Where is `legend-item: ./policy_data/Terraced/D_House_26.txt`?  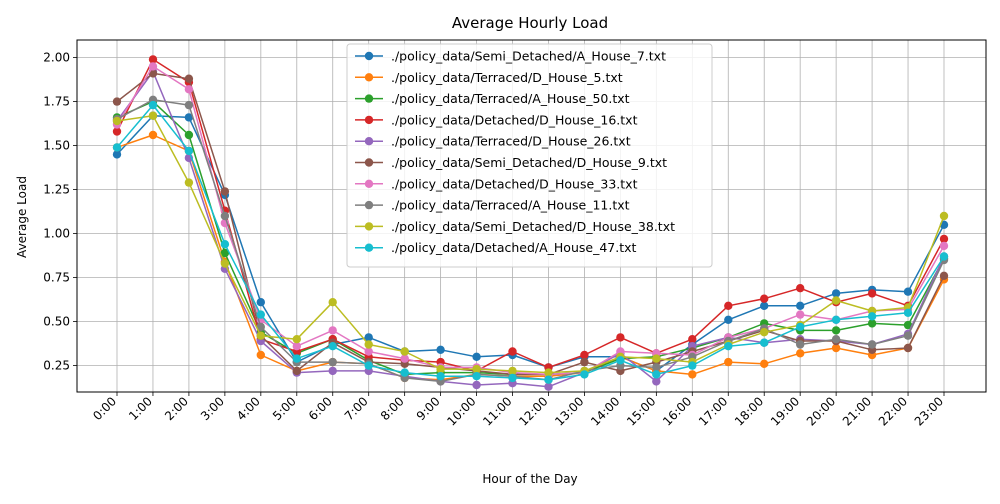 legend-item: ./policy_data/Terraced/D_House_26.txt is located at coordinates (493, 141).